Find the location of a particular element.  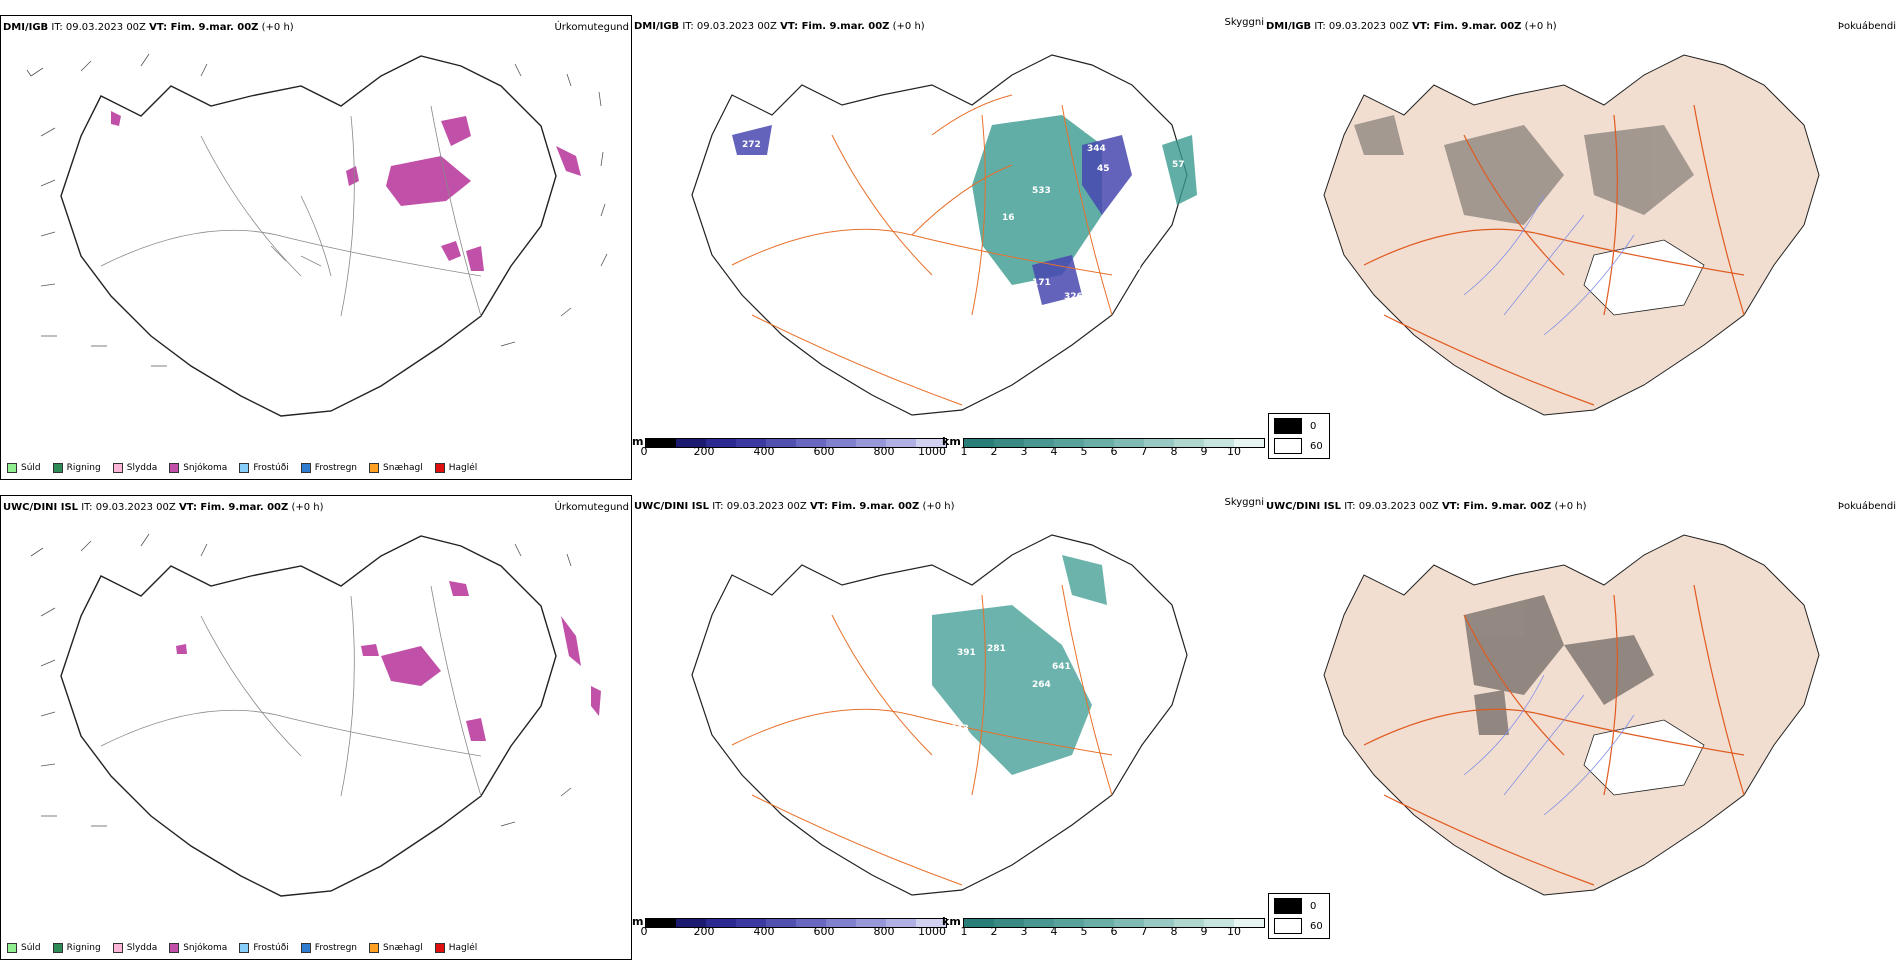

svg-text: 690 is located at coordinates (1101, 685).